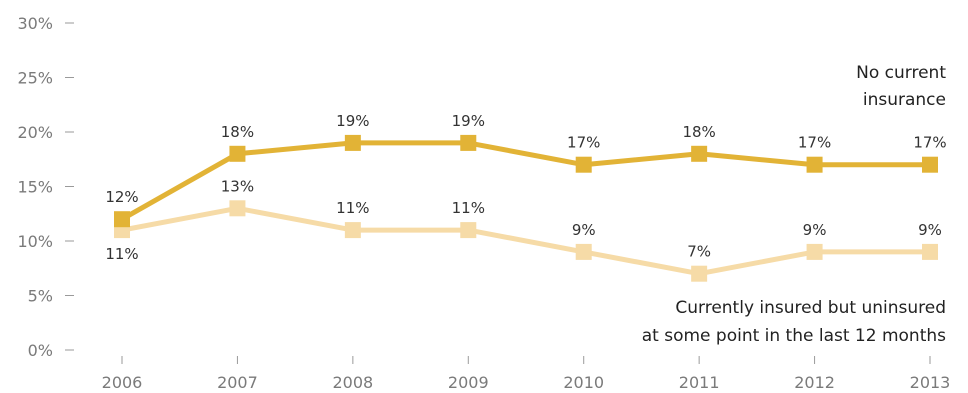  I want to click on x-tick-label: 2010, so click(583, 382).